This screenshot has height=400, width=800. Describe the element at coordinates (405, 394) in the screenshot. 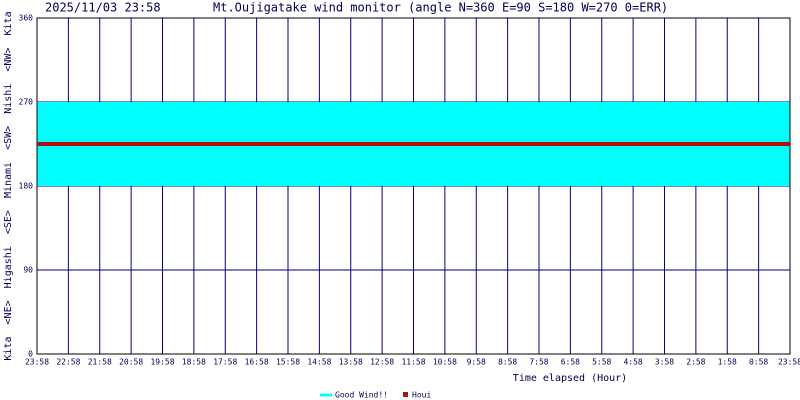

I see `legend-swatch` at that location.